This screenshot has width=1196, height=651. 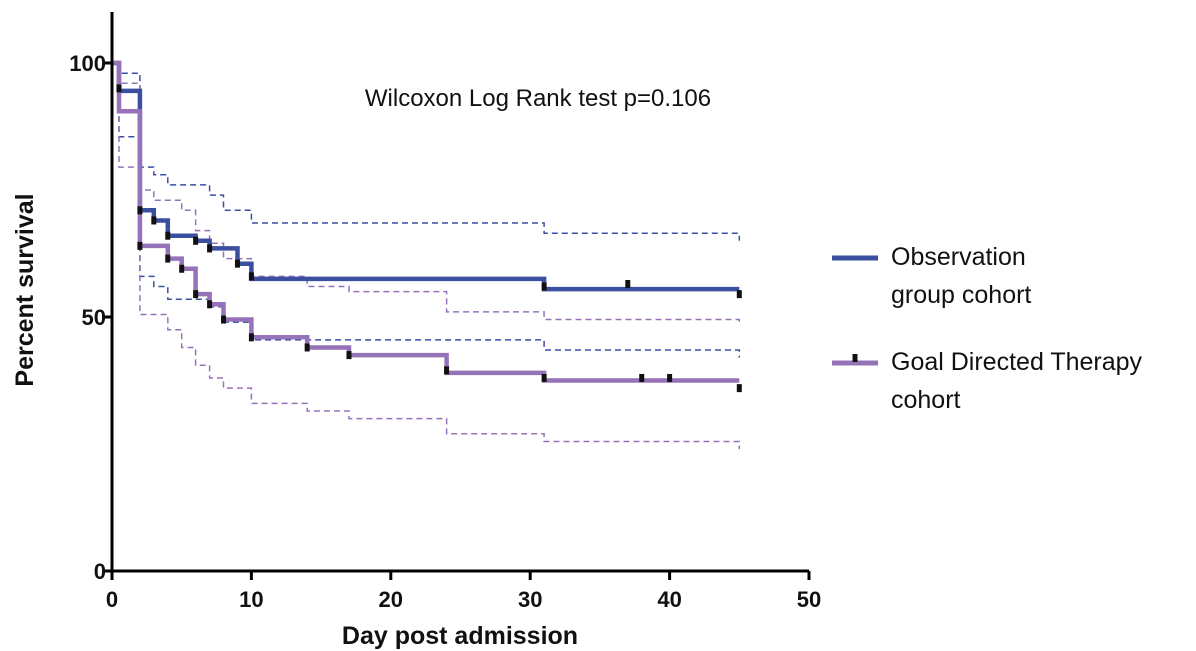 I want to click on series-0-ci-upper, so click(x=426, y=151).